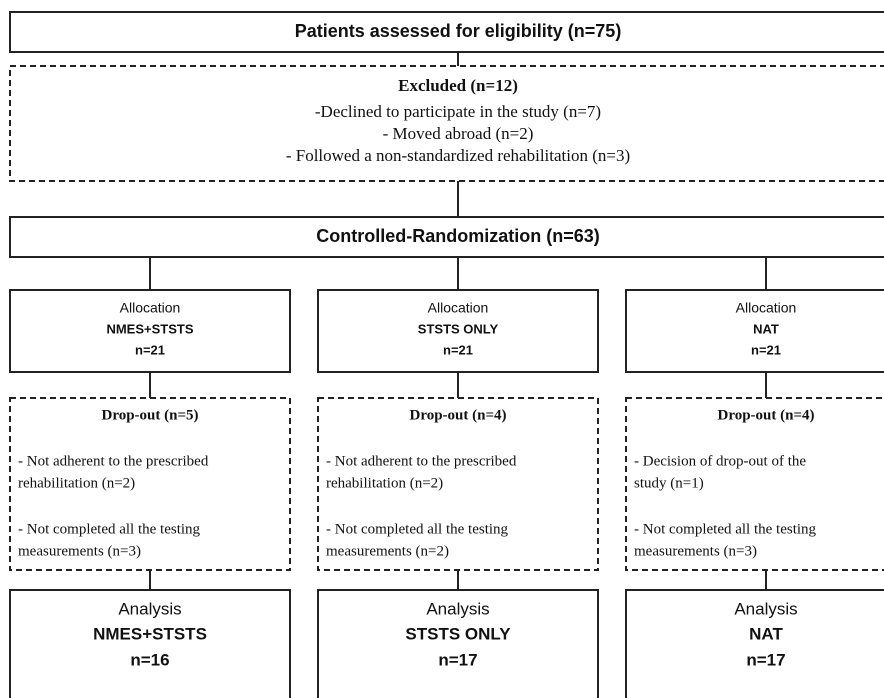 The height and width of the screenshot is (698, 884). Describe the element at coordinates (766, 328) in the screenshot. I see `allocation-group: NAT` at that location.